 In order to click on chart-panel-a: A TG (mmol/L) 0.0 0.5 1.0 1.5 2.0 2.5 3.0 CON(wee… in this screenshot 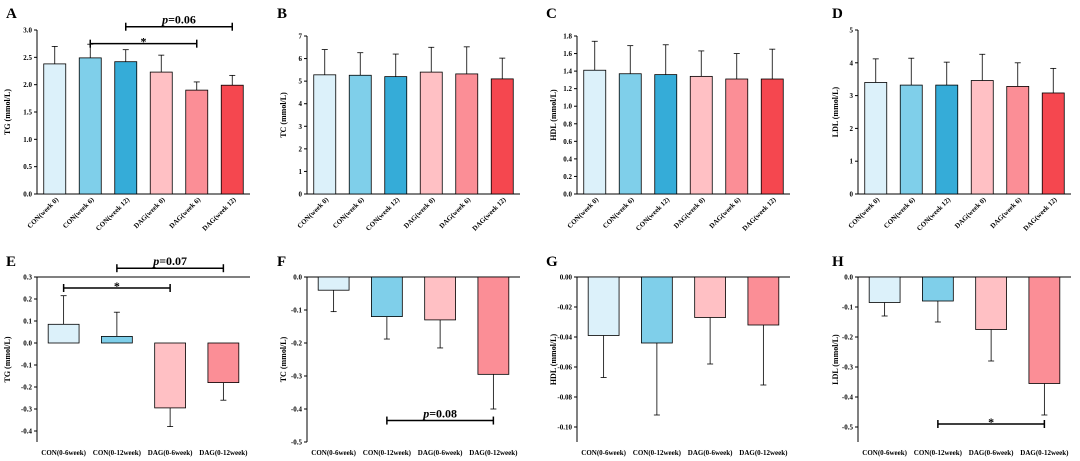, I will do `click(126, 119)`.